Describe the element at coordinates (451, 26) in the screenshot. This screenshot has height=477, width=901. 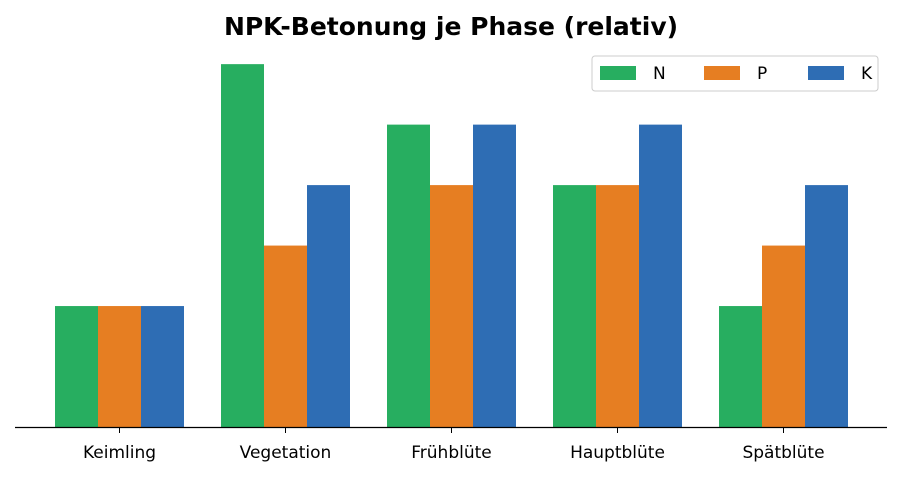
I see `chart-title: NPK-Betonung je Phase (relativ)` at that location.